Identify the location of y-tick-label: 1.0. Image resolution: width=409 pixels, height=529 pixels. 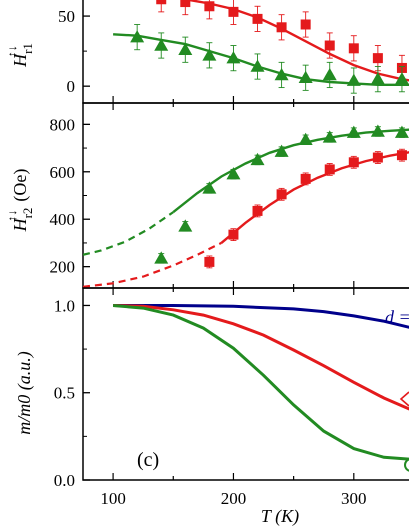
(64, 305).